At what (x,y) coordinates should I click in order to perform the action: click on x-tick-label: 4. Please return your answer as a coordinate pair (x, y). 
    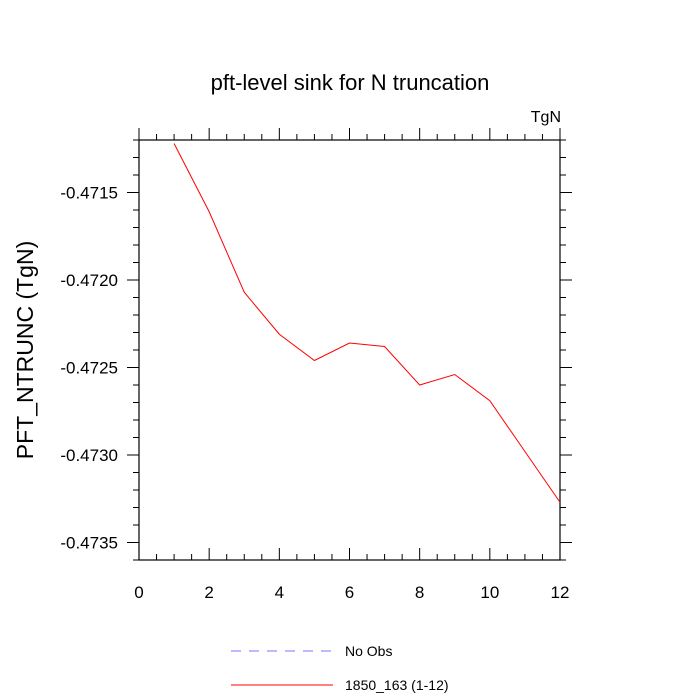
    Looking at the image, I should click on (279, 592).